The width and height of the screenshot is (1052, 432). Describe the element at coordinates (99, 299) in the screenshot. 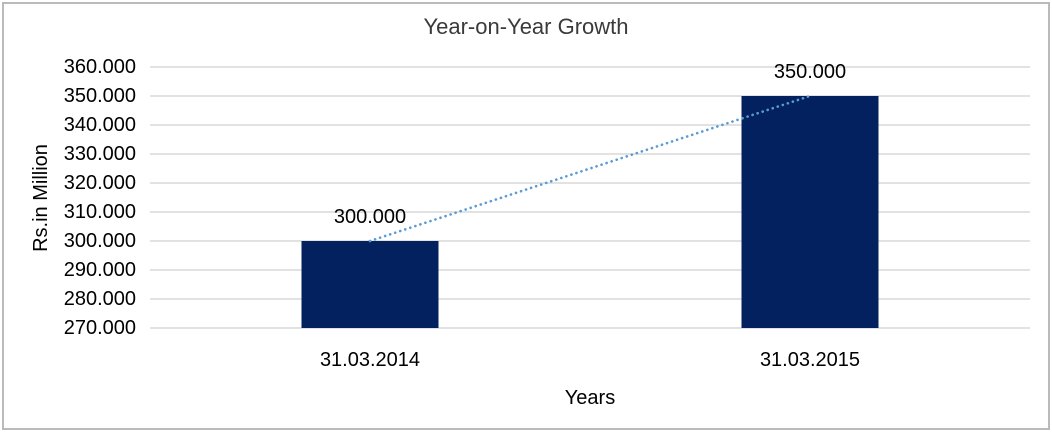

I see `y-tick-label: 280.000` at that location.